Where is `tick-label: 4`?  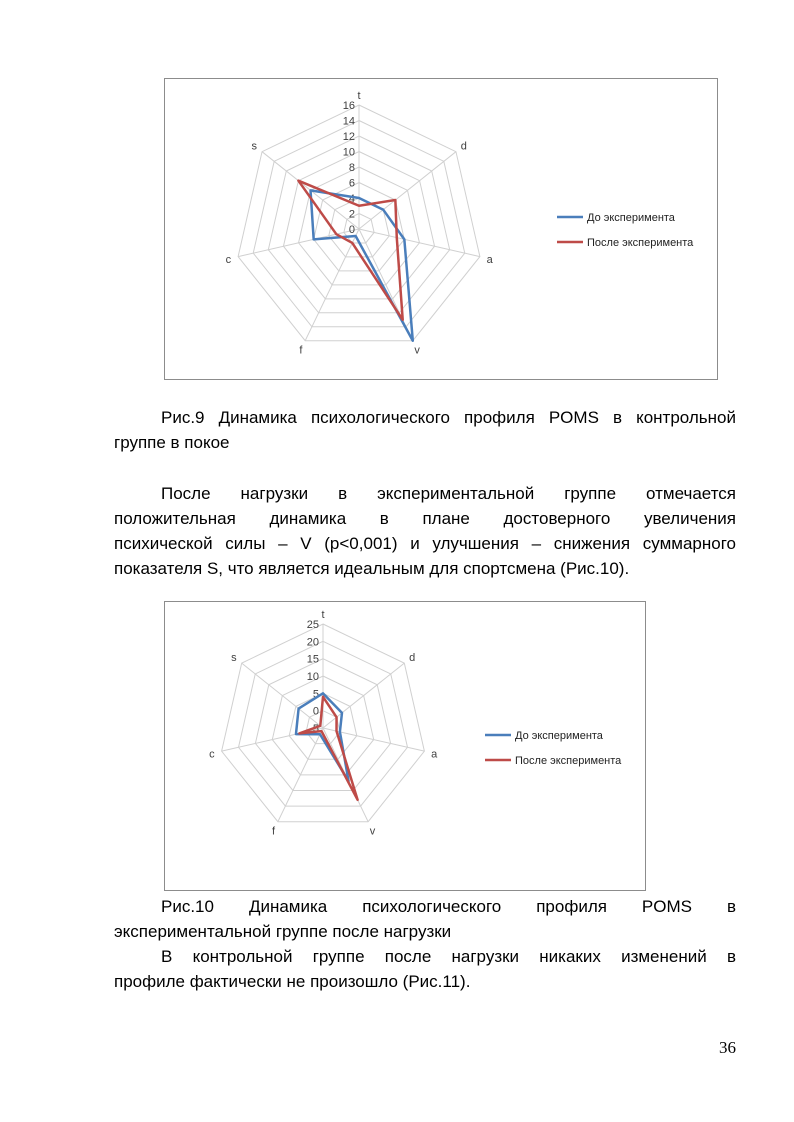 tick-label: 4 is located at coordinates (352, 199).